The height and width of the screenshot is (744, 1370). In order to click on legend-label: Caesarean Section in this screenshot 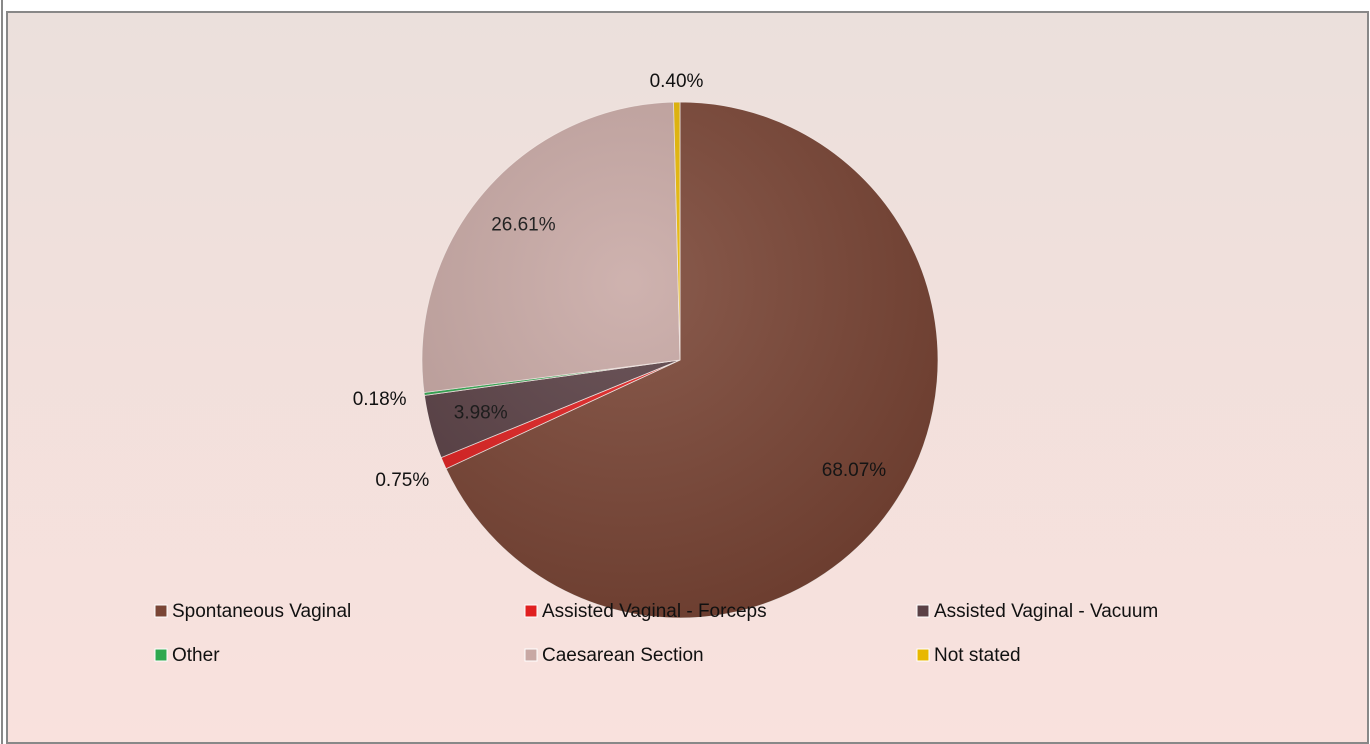, I will do `click(623, 655)`.